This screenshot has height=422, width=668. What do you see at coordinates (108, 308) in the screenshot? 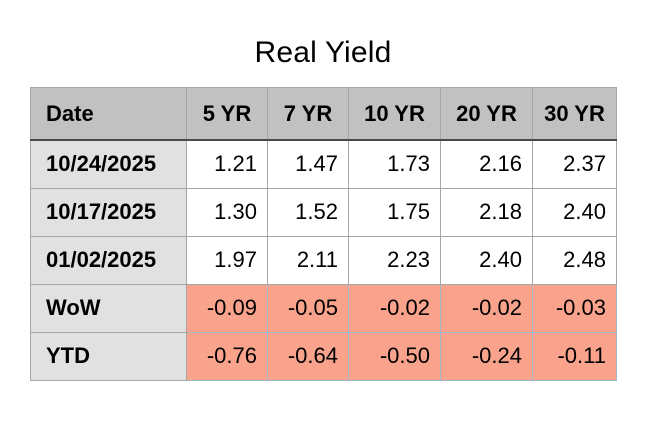
I see `row-label-cell: WoW` at bounding box center [108, 308].